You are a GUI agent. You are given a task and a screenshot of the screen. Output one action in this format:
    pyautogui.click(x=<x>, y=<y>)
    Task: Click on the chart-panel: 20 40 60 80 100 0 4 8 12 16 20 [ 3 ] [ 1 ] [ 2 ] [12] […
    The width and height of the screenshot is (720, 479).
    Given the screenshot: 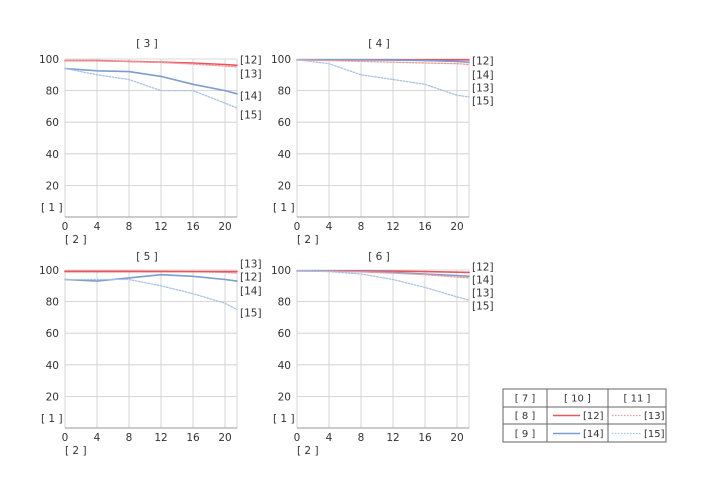 What is the action you would take?
    pyautogui.click(x=150, y=142)
    